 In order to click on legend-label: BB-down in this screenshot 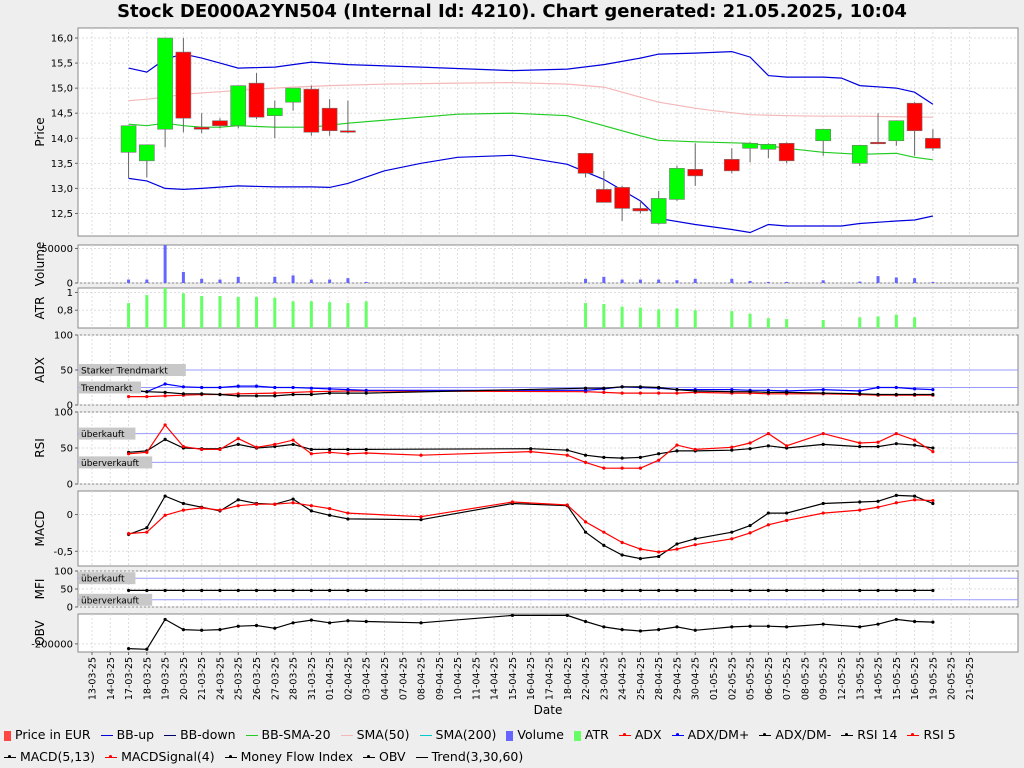, I will do `click(208, 734)`.